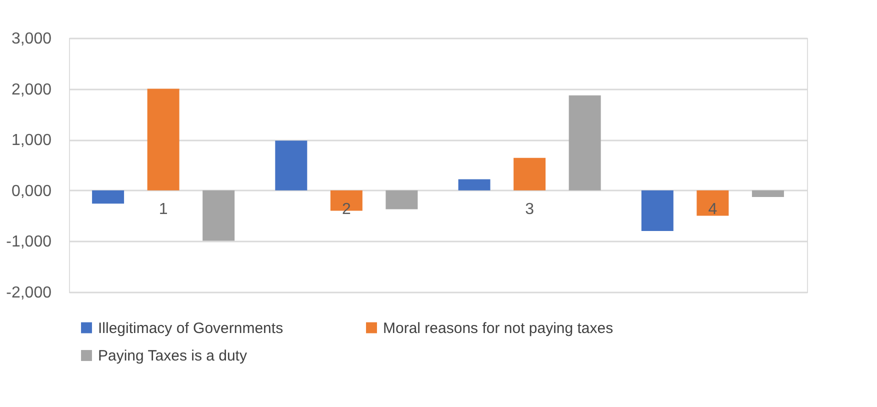  I want to click on legend-label: Moral reasons for not paying taxes, so click(498, 328).